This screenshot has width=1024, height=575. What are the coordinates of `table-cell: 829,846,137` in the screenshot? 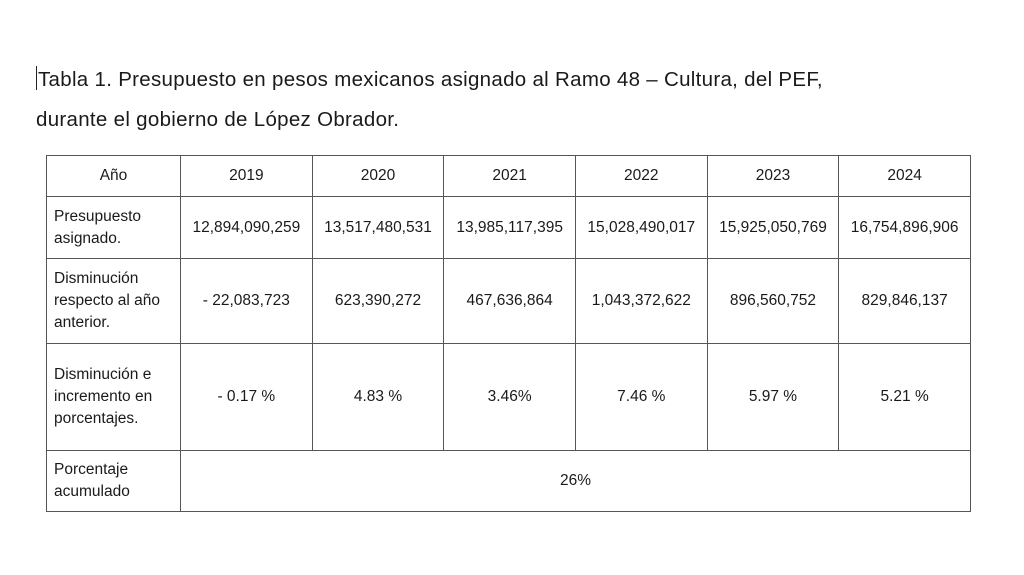 It's located at (904, 301).